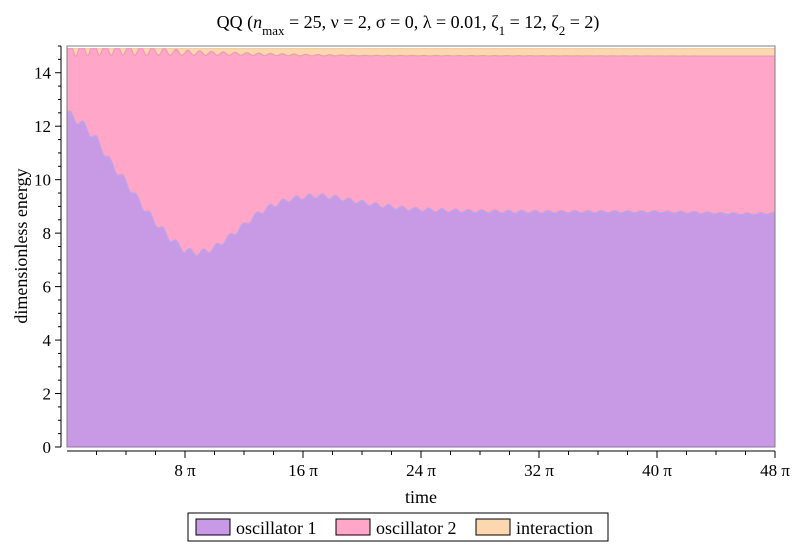  What do you see at coordinates (257, 22) in the screenshot?
I see `title-n: n` at bounding box center [257, 22].